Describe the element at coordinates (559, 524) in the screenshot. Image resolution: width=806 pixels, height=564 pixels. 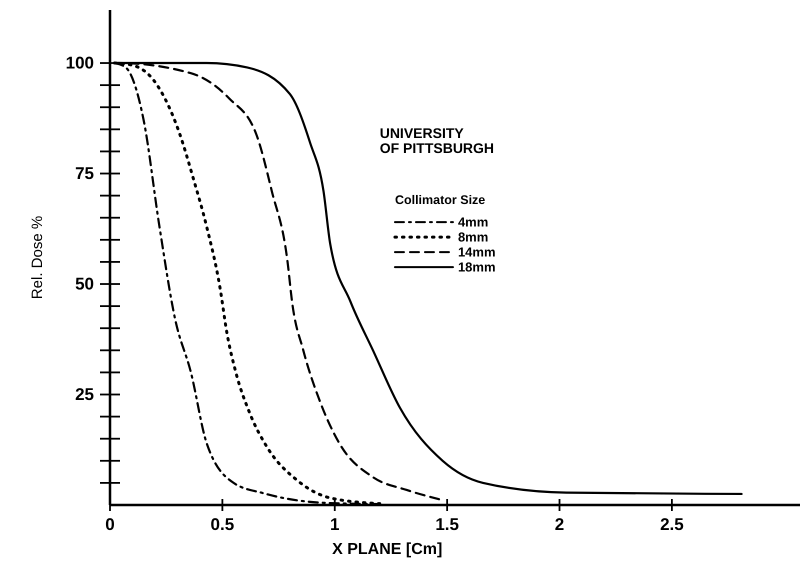
I see `x-tick-label: 2` at that location.